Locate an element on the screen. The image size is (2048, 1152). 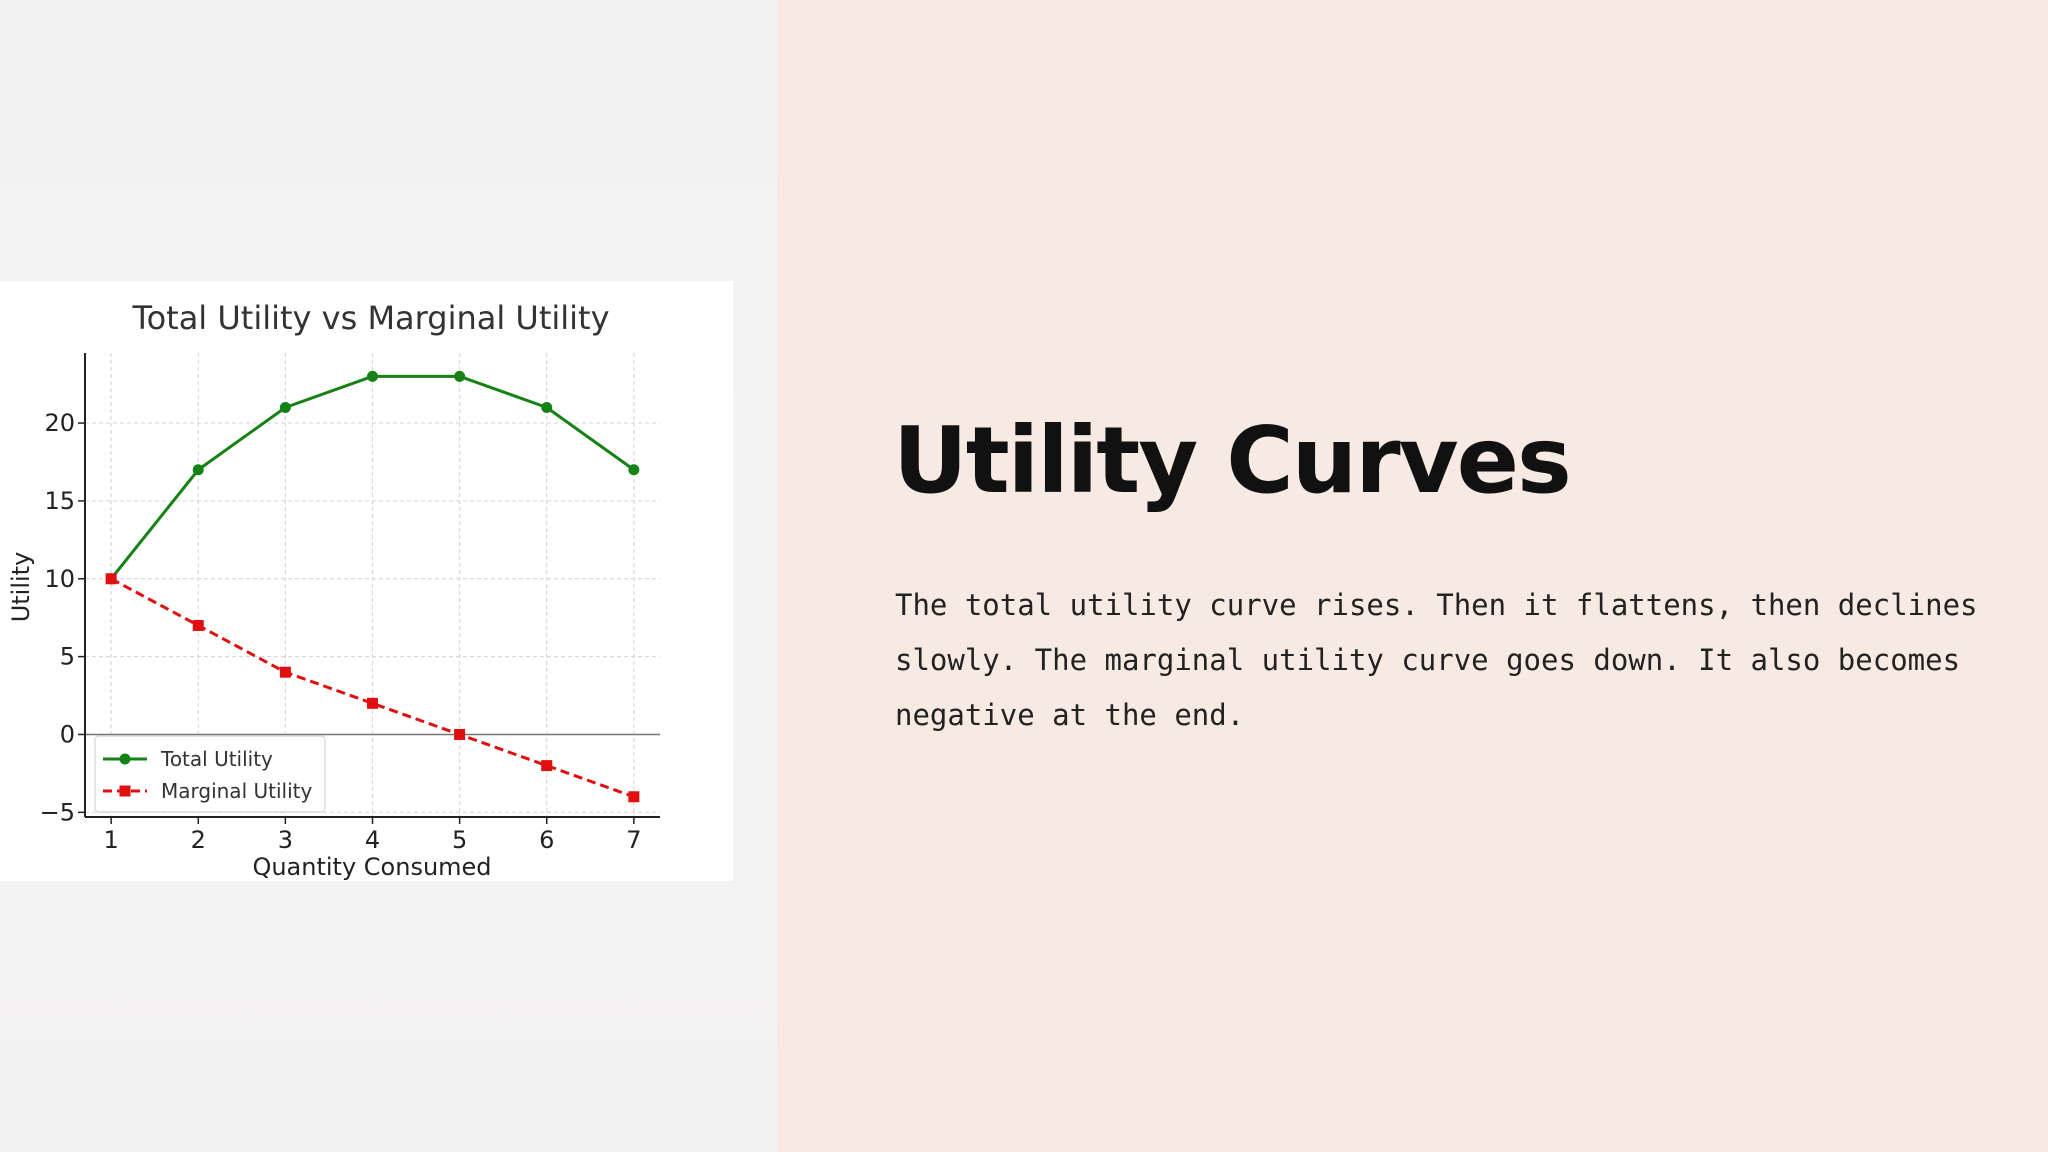
y-axis-label: Utility is located at coordinates (21, 587).